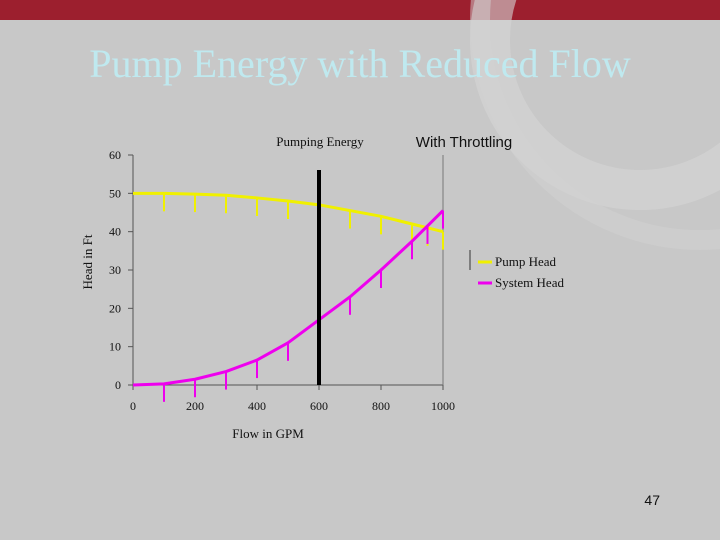 This screenshot has height=540, width=720. I want to click on x-tick-label: 600, so click(319, 406).